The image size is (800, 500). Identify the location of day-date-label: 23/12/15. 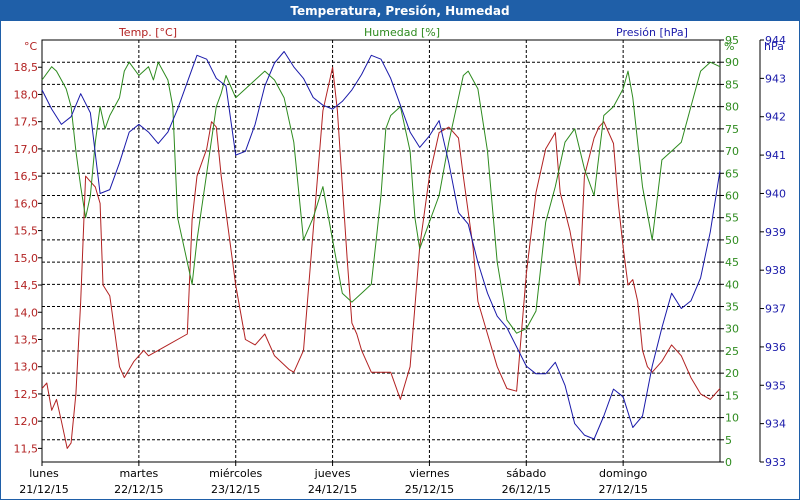
(235, 489).